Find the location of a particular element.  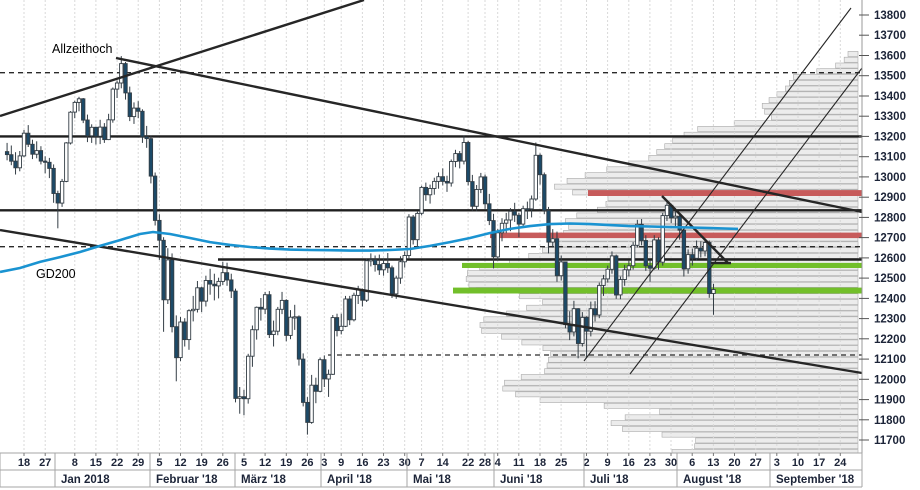

date-tick-label: 26 is located at coordinates (223, 463).